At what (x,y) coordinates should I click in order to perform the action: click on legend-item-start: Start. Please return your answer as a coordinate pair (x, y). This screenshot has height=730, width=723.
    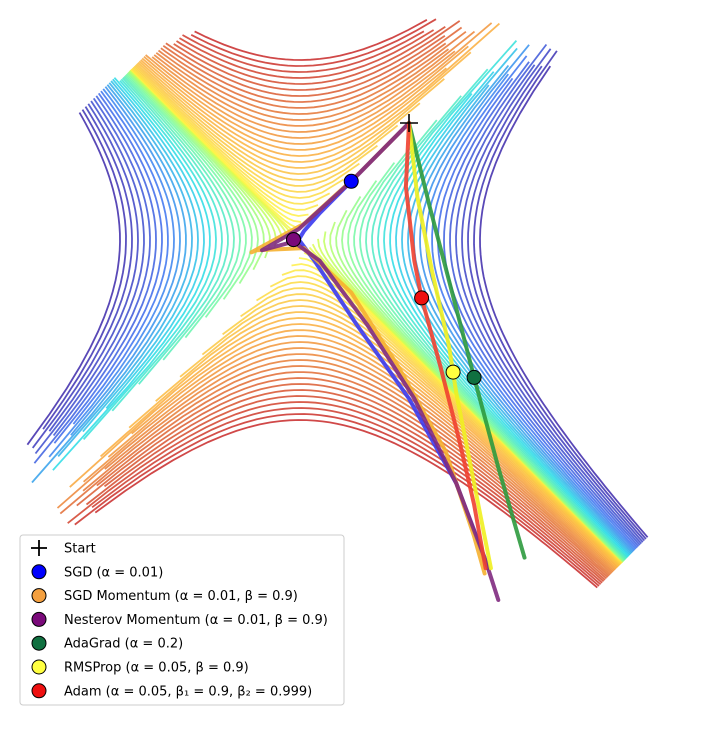
    Looking at the image, I should click on (63, 548).